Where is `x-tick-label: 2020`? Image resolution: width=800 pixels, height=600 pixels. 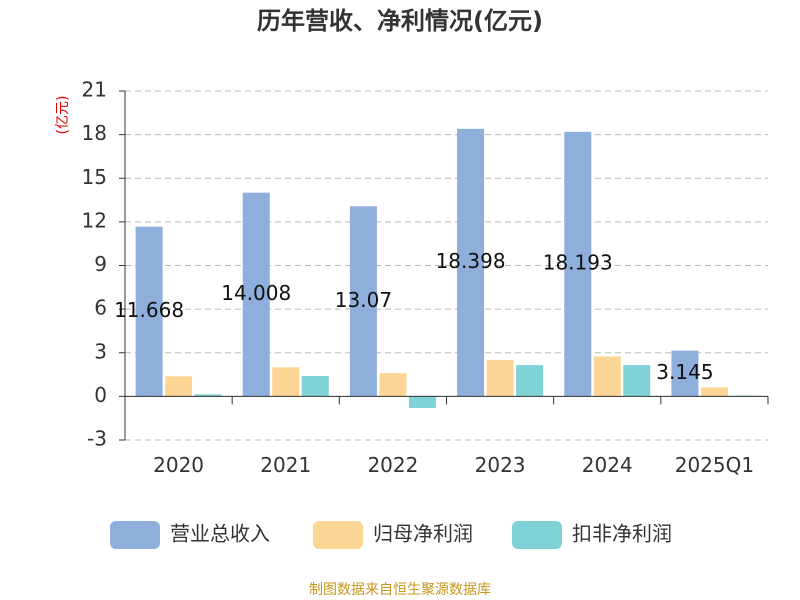 x-tick-label: 2020 is located at coordinates (178, 465).